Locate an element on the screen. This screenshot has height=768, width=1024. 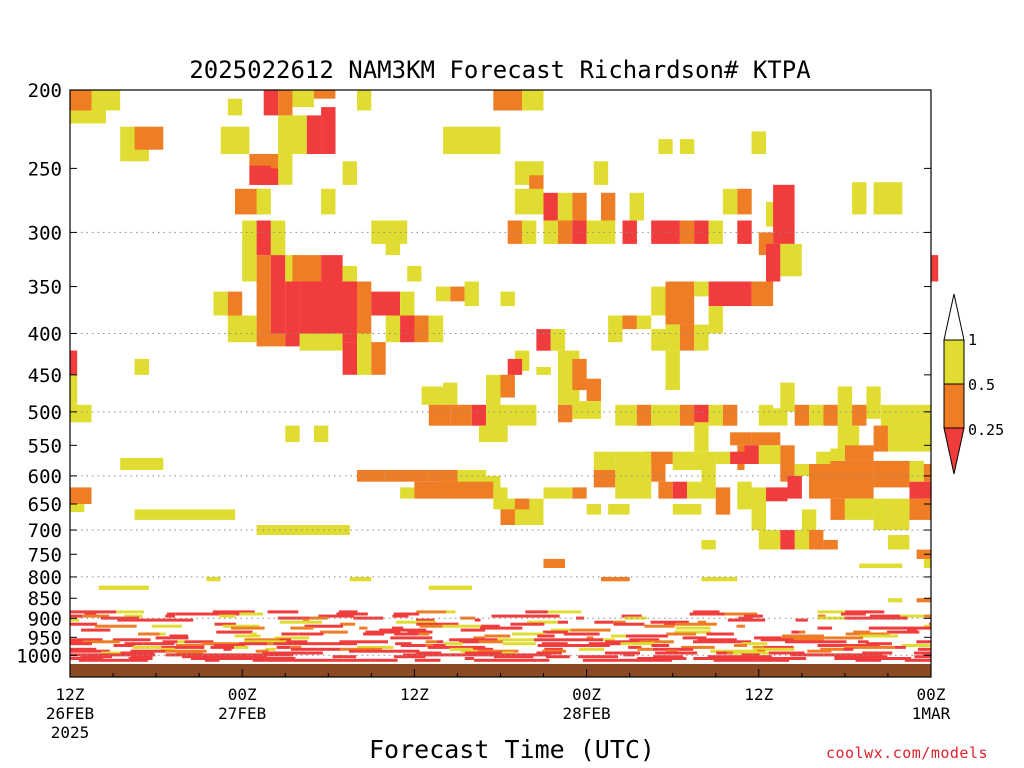
y-tick-label: 450 is located at coordinates (45, 376).